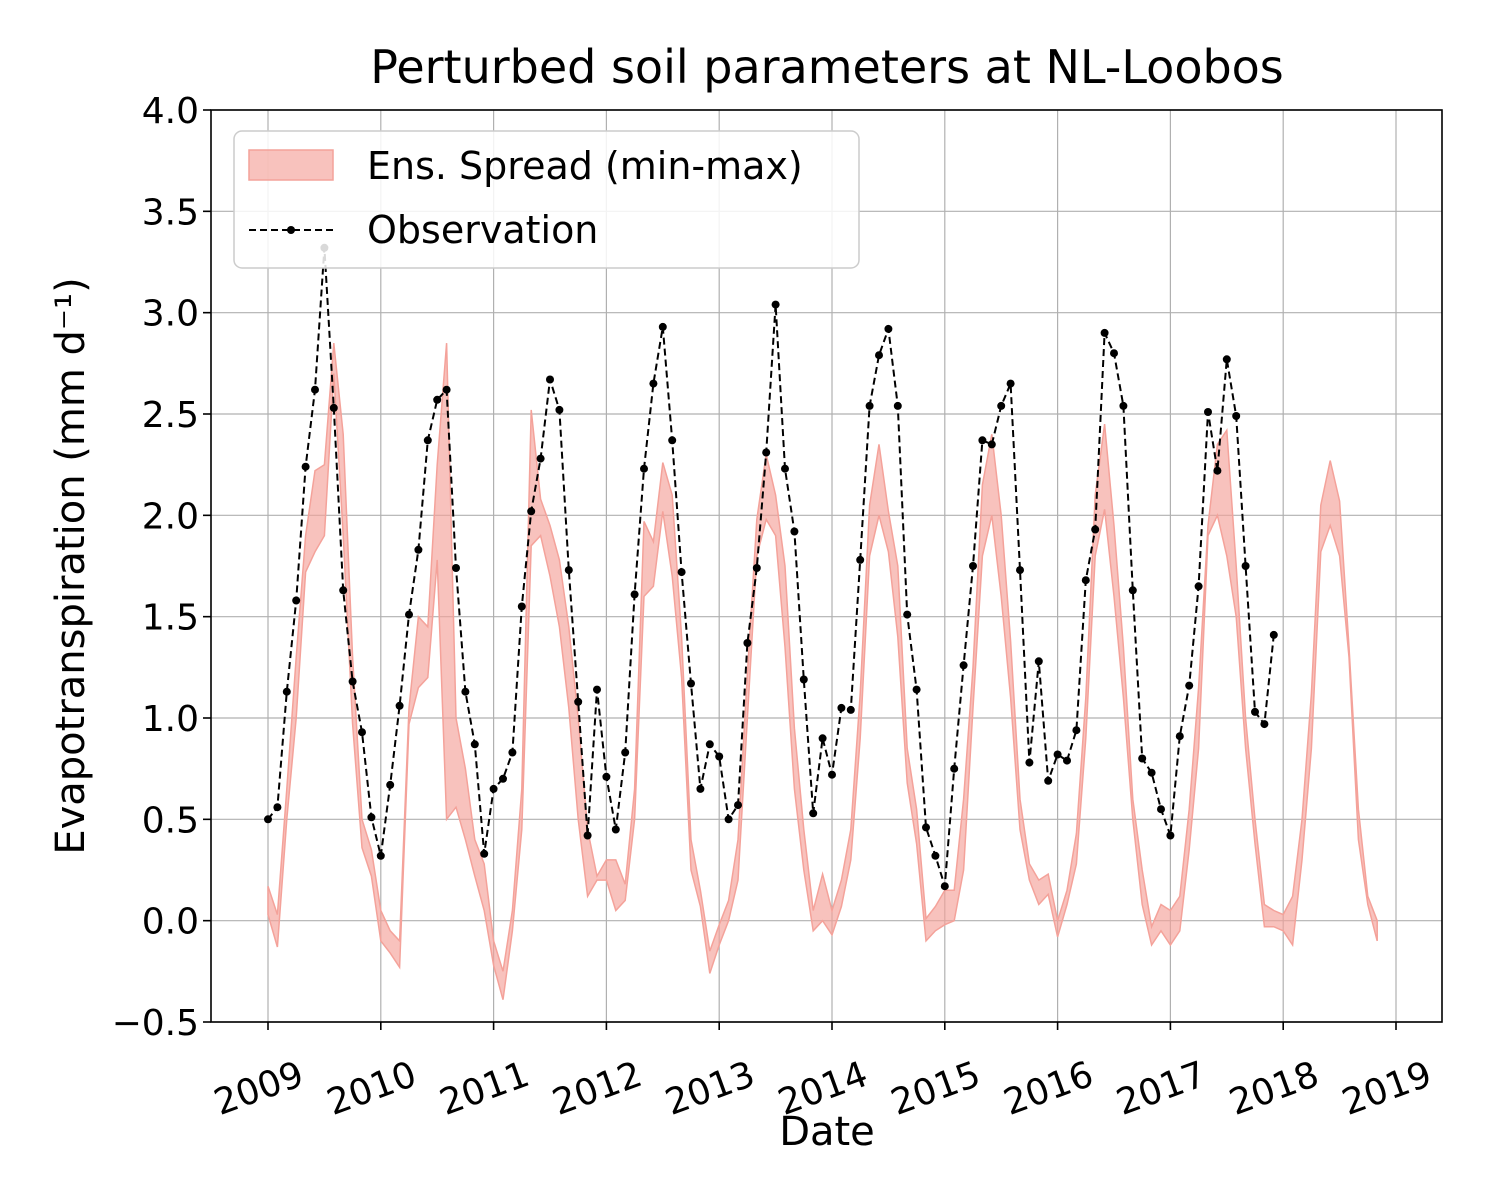 This screenshot has width=1500, height=1200. I want to click on legend-frame, so click(546, 199).